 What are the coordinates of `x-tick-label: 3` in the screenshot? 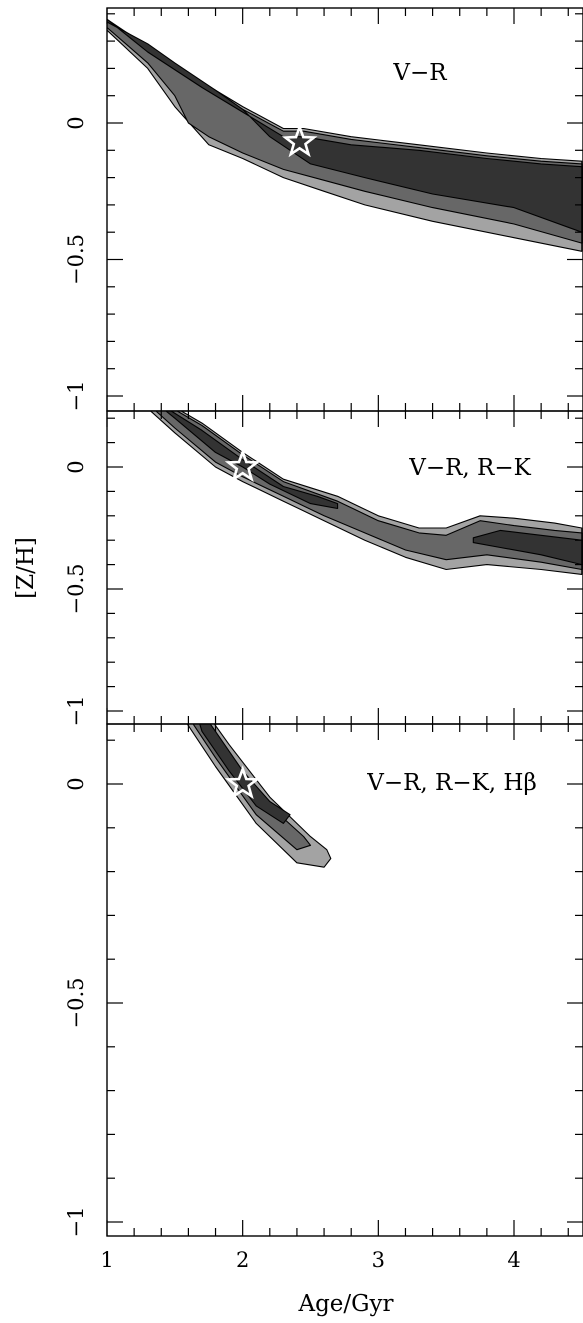 It's located at (378, 1260).